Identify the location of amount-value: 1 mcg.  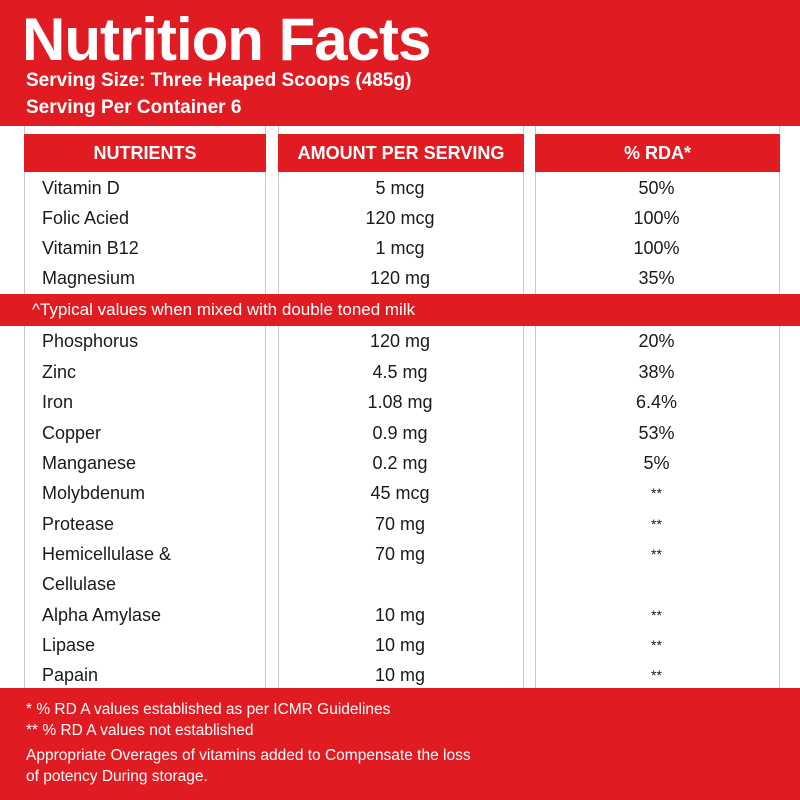
(400, 247).